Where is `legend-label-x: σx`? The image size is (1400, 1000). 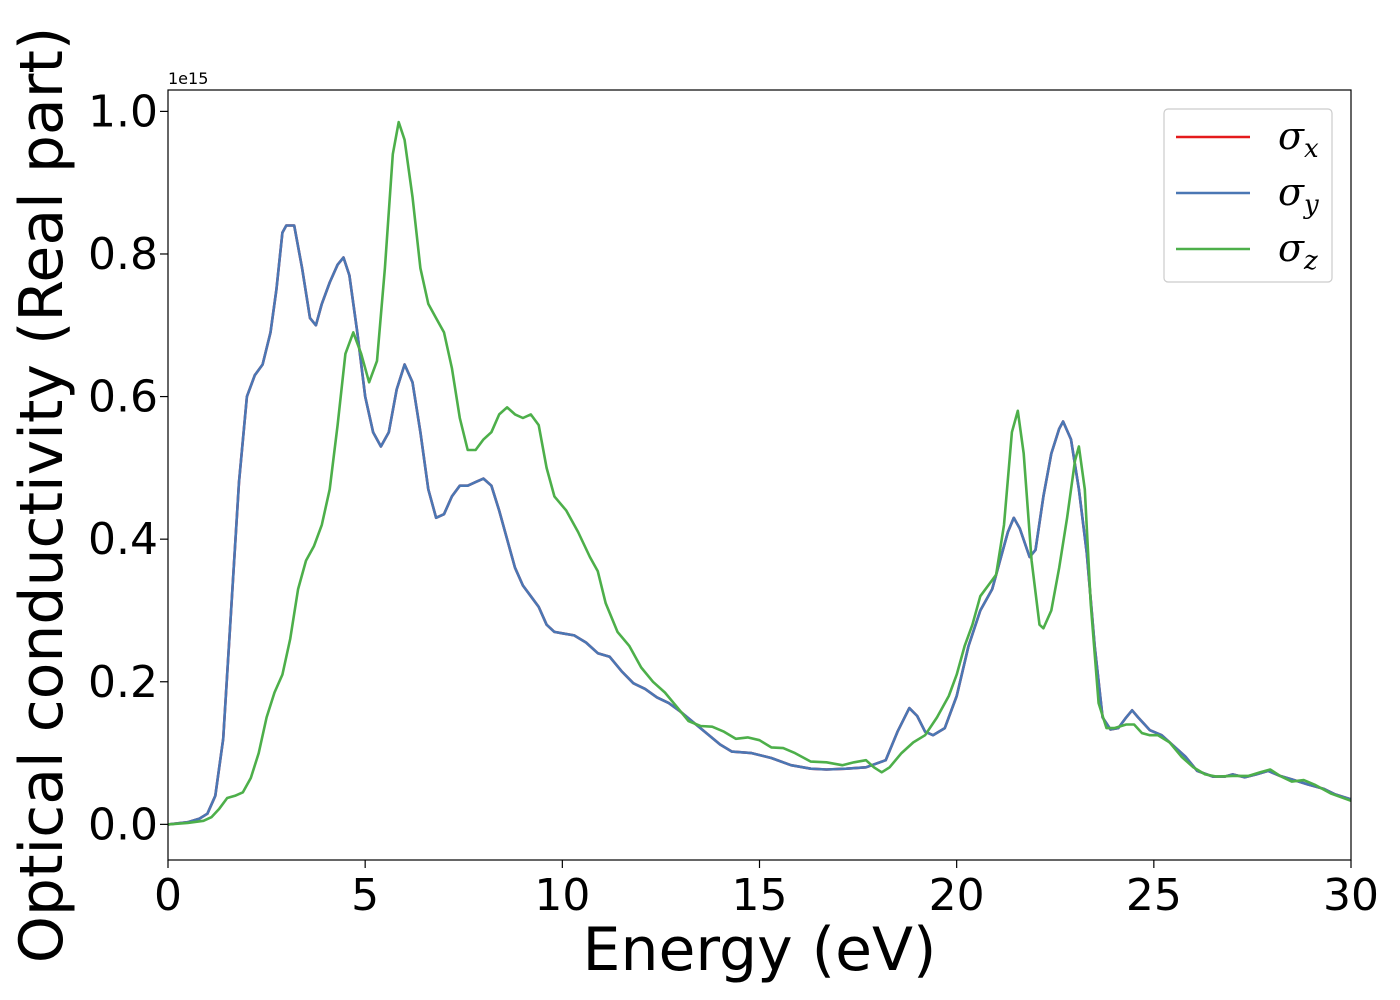
legend-label-x: σx is located at coordinates (1298, 139).